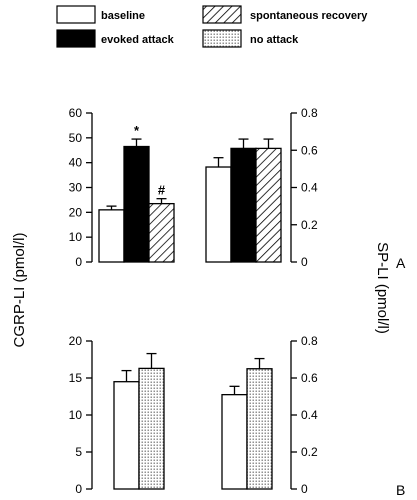 This screenshot has width=417, height=500. What do you see at coordinates (76, 38) in the screenshot?
I see `legend-swatch-evoked` at bounding box center [76, 38].